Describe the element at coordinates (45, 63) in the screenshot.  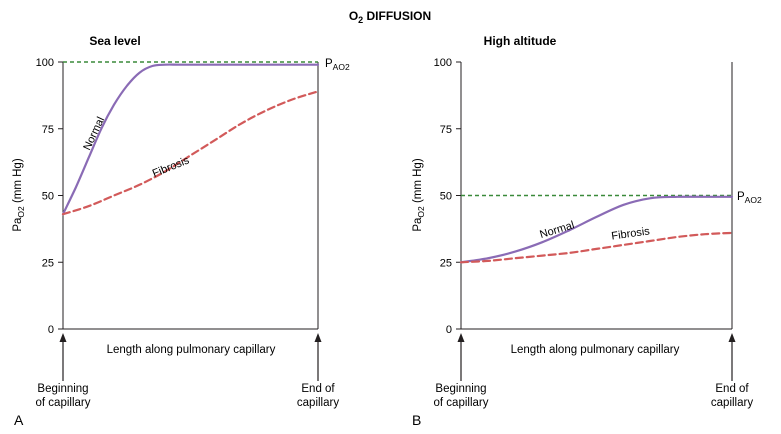
I see `panel-a-ytick-label: 100` at that location.